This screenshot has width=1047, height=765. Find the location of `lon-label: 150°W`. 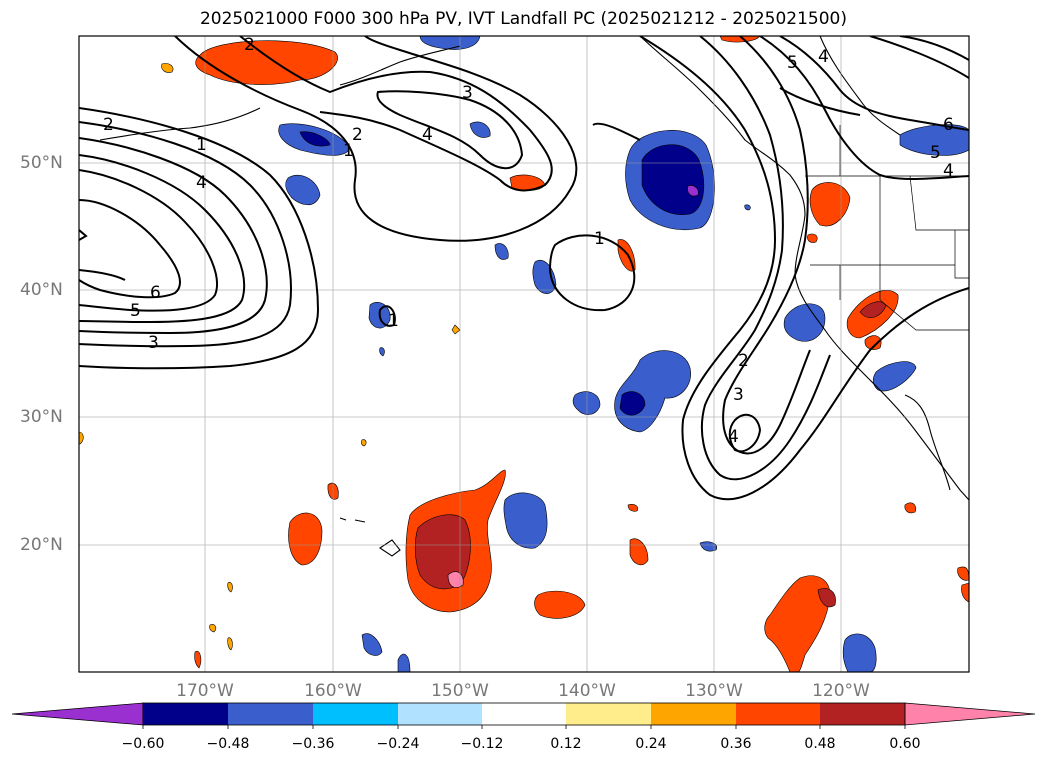

lon-label: 150°W is located at coordinates (460, 691).